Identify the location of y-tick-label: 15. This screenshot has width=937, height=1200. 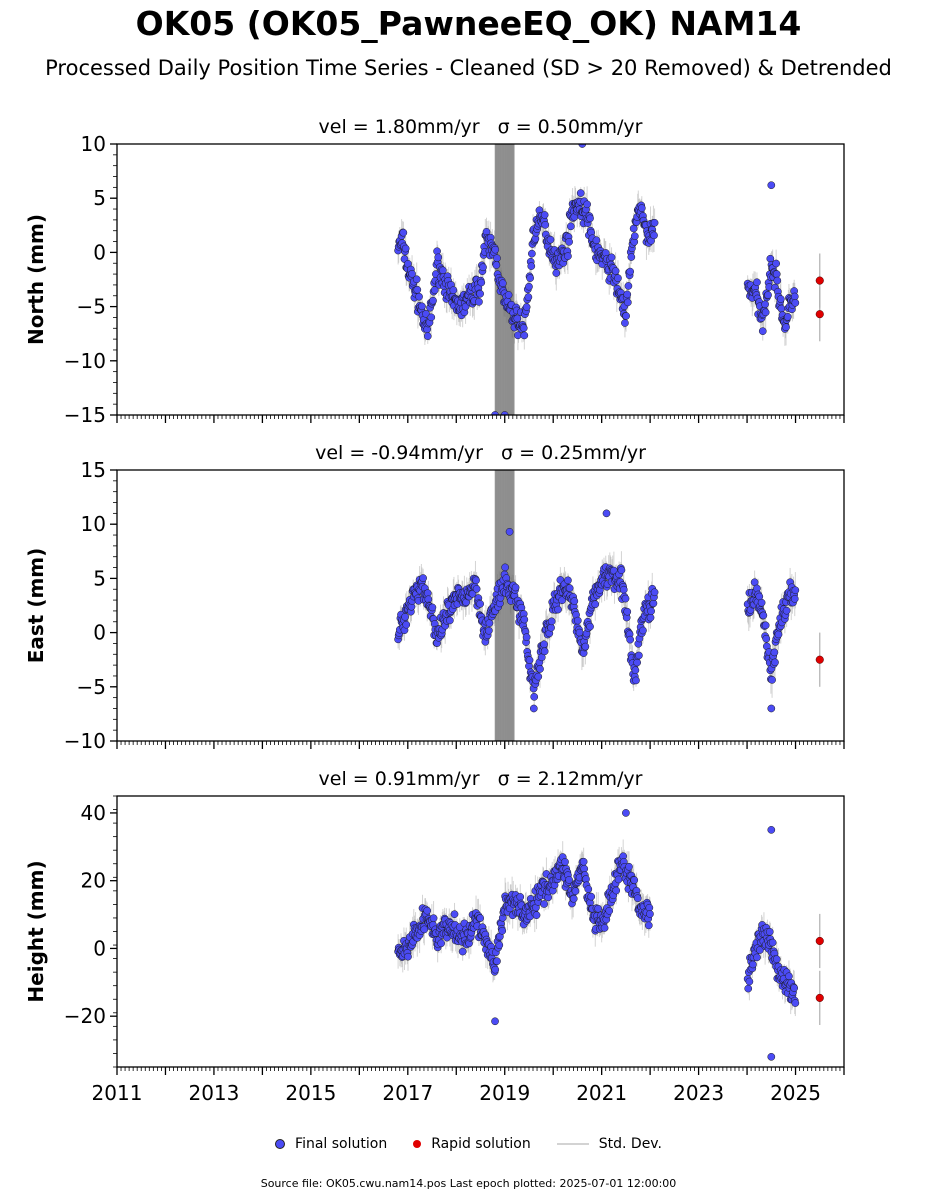
(93, 470).